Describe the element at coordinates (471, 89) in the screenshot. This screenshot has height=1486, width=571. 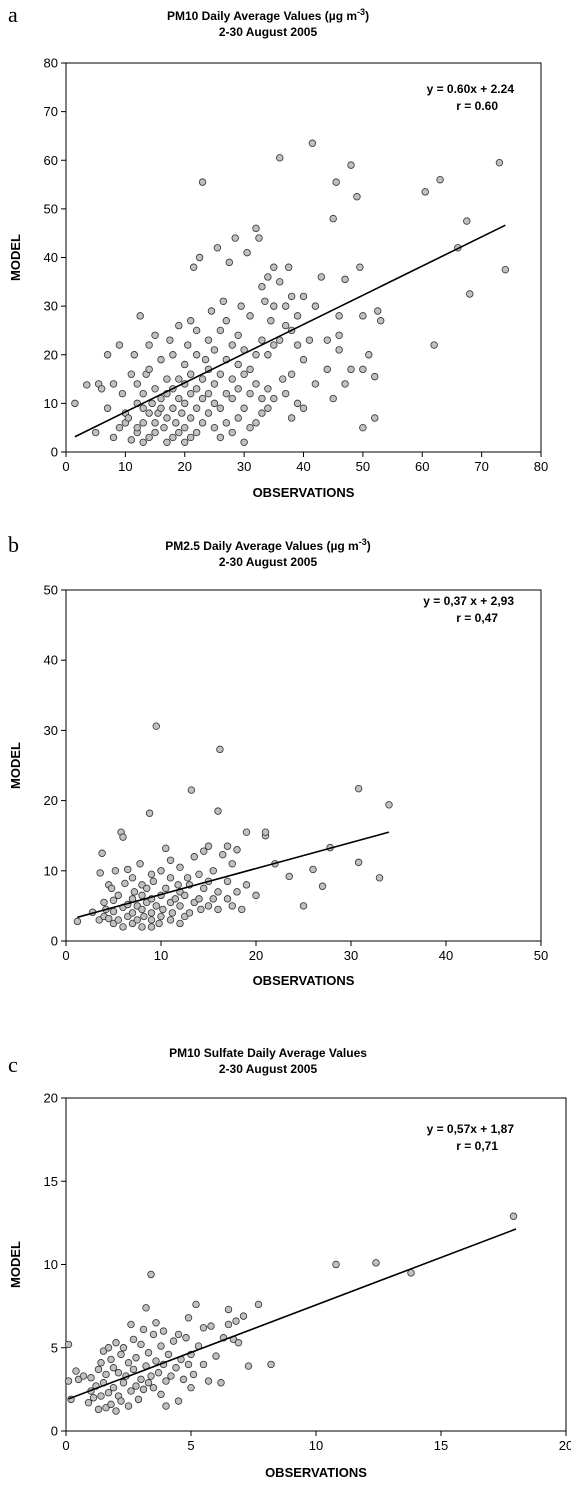
I see `regression-equation: y = 0.60x + 2.24` at that location.